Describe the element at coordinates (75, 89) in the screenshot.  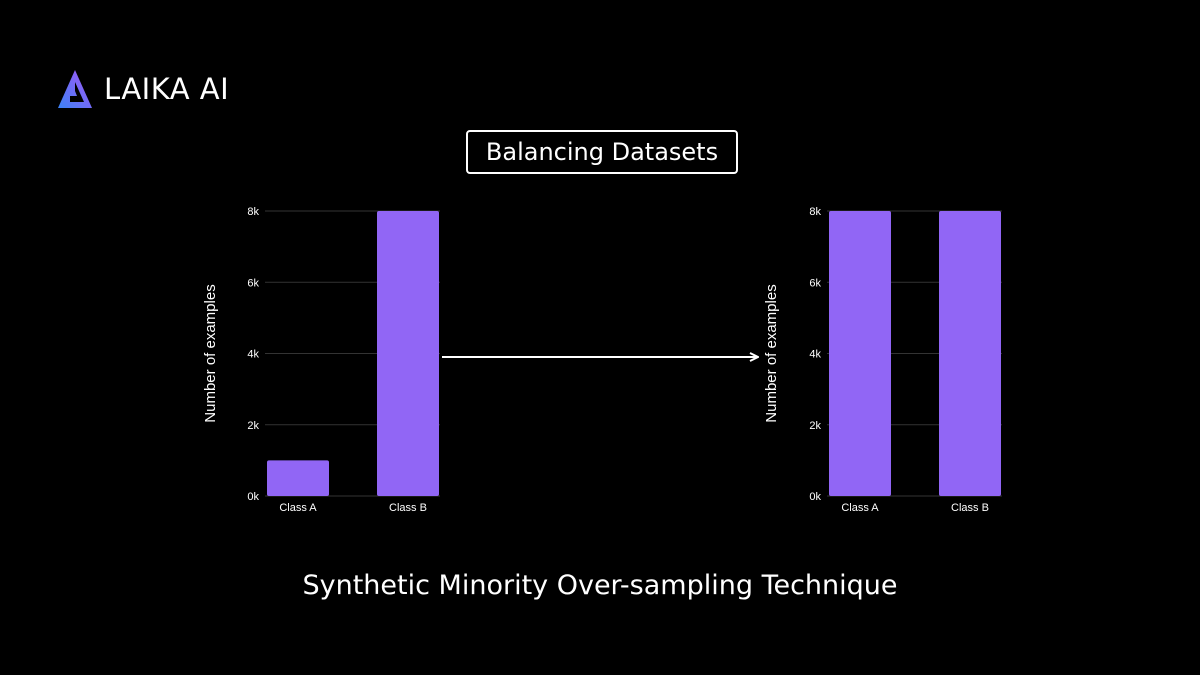
I see `triangle-a-icon` at that location.